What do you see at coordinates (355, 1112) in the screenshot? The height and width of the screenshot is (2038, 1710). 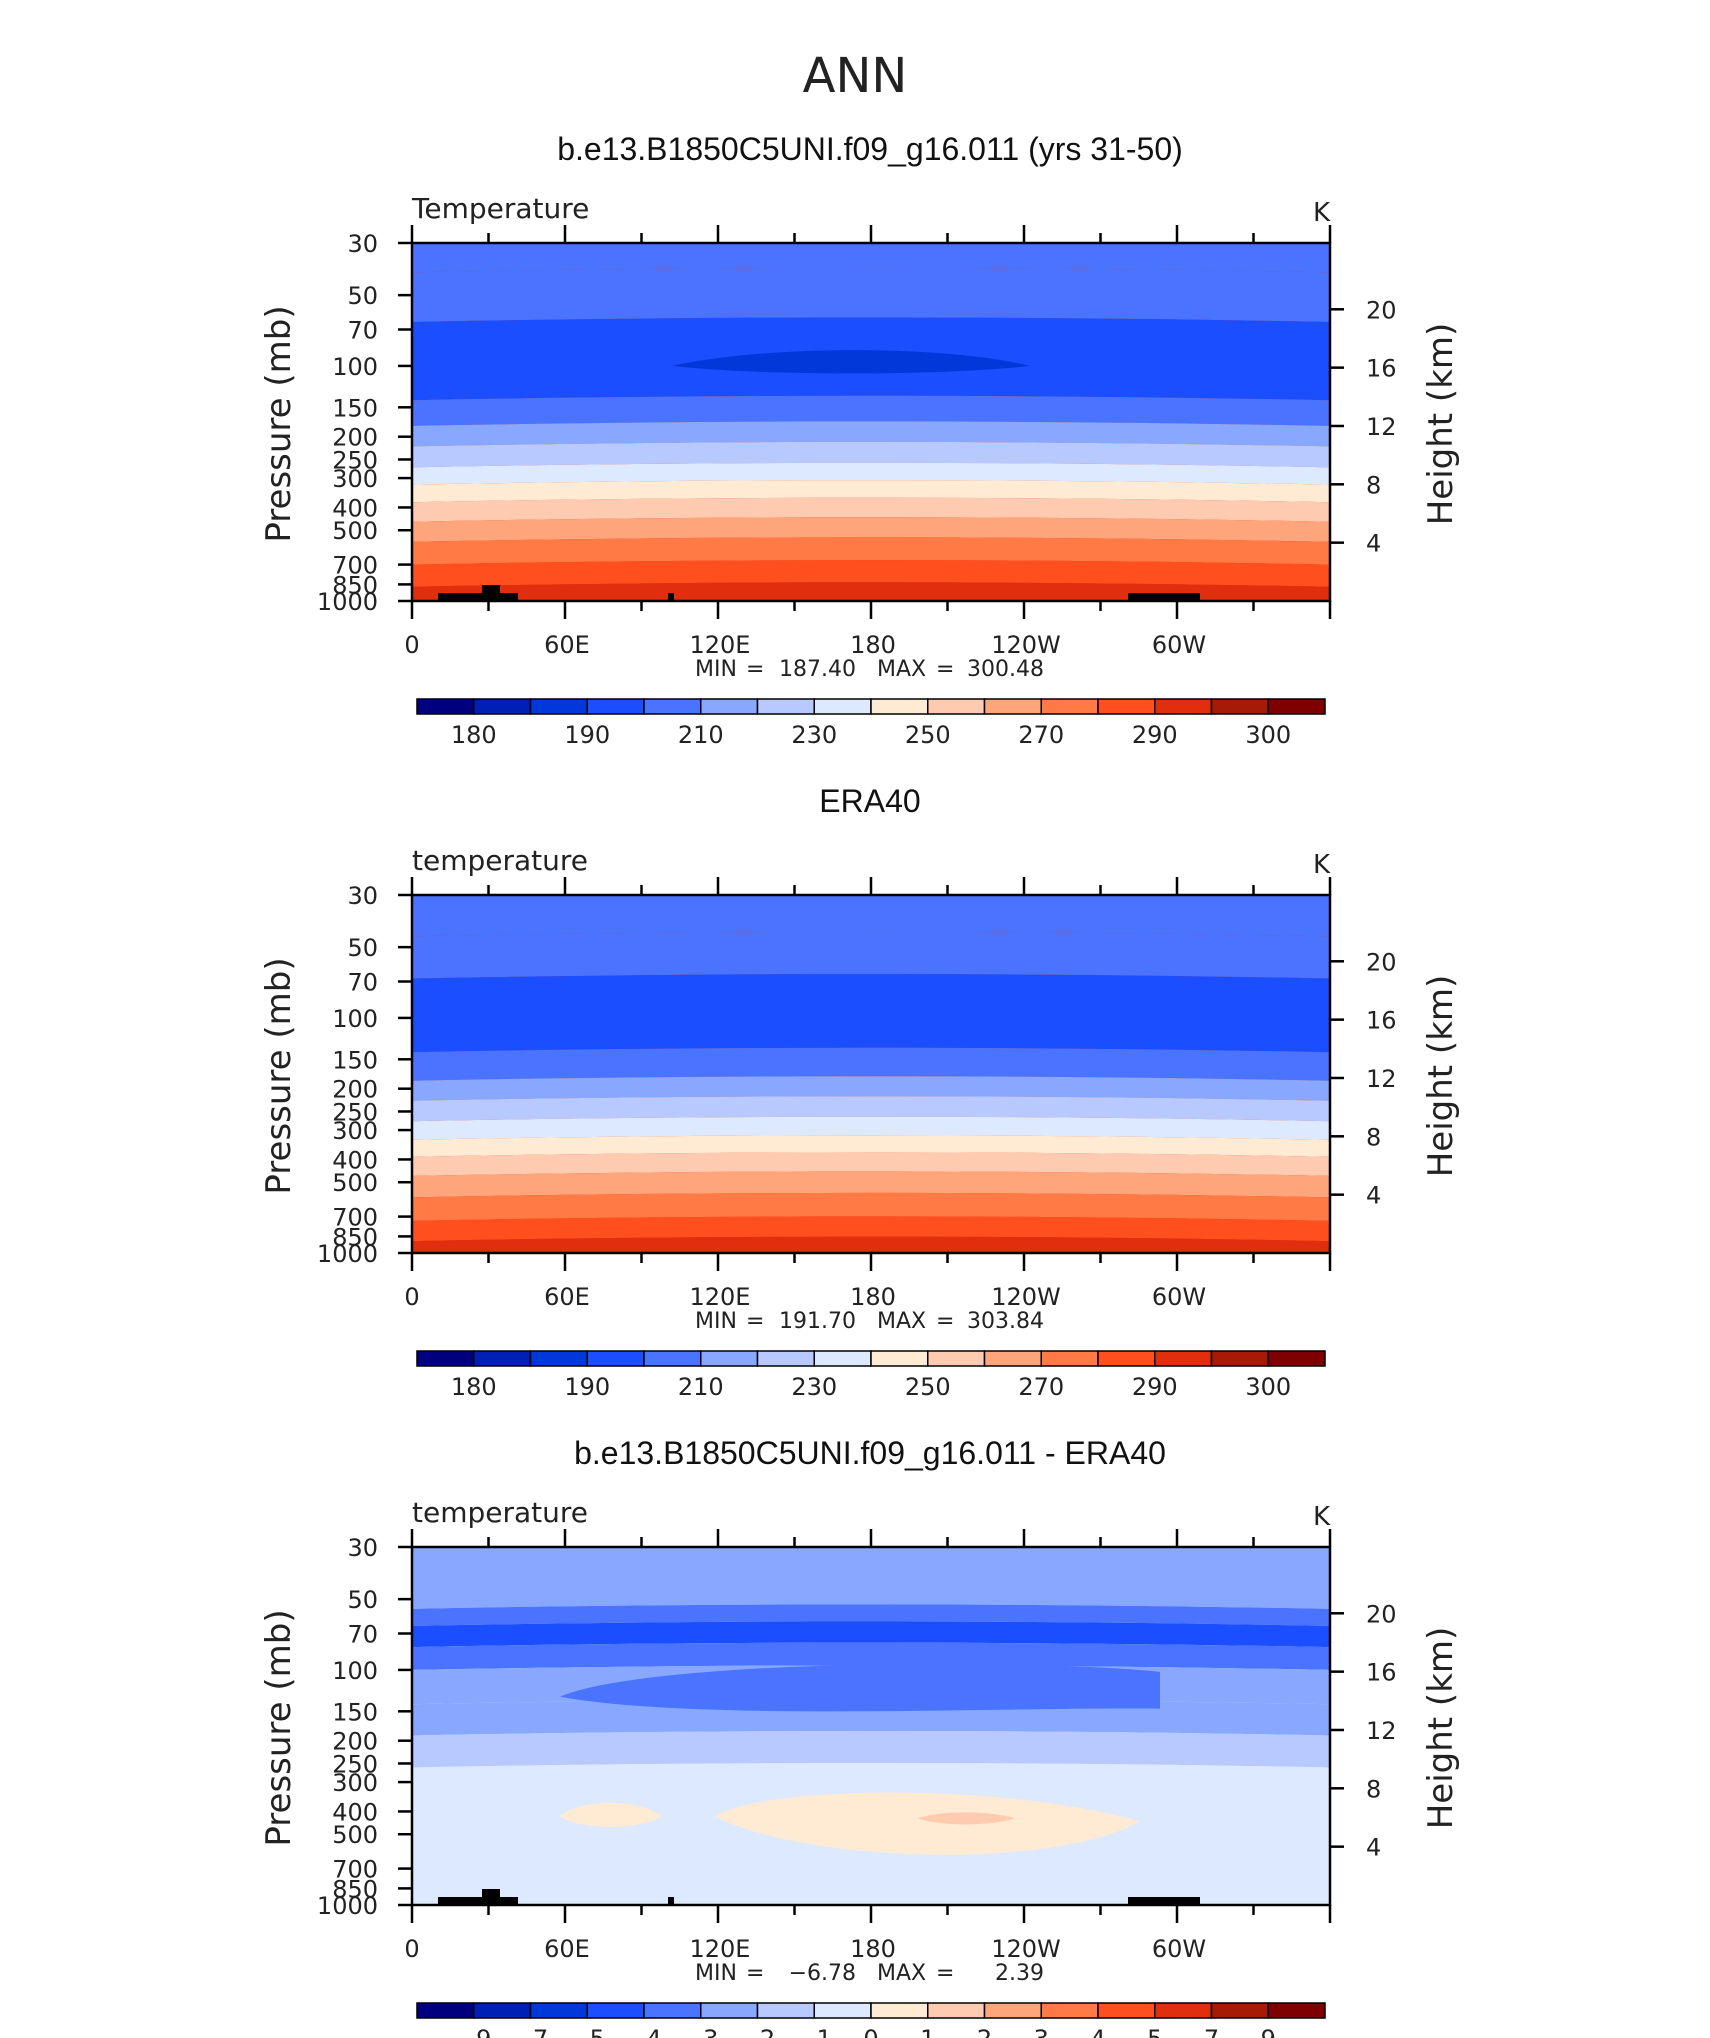 I see `y-tick-label: 250` at bounding box center [355, 1112].